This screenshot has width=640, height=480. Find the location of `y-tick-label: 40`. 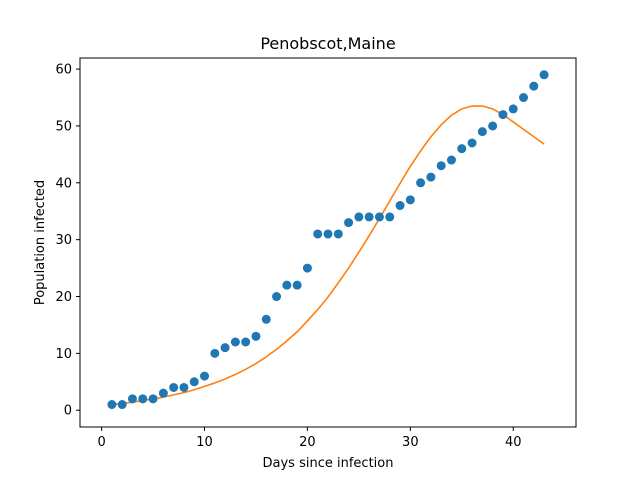

y-tick-label: 40 is located at coordinates (63, 183).